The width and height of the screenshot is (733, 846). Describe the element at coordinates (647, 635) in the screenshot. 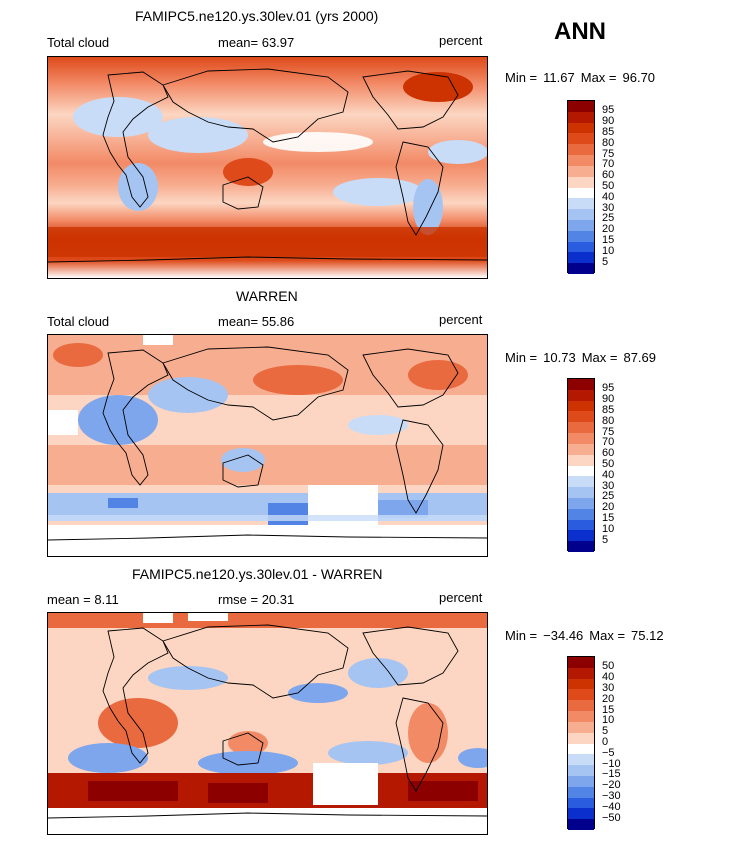

I see `panel-3-max-value: 75.12` at that location.